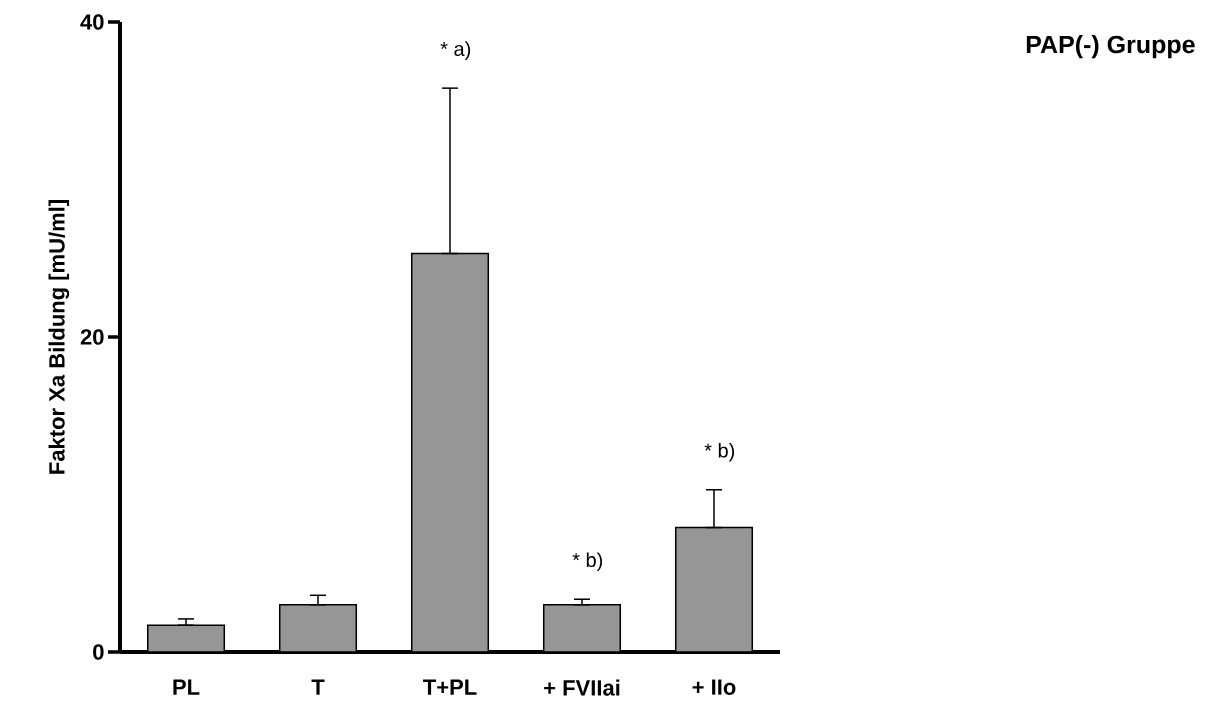  Describe the element at coordinates (186, 687) in the screenshot. I see `x-tick-label: PL` at that location.